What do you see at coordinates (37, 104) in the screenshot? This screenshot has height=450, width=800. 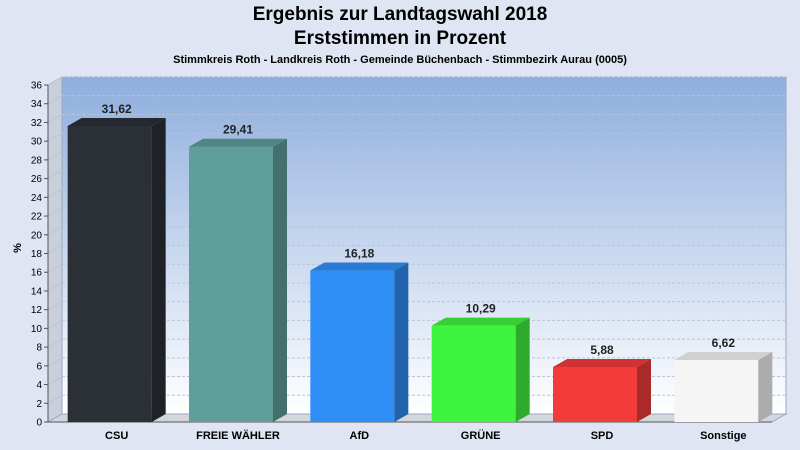 I see `y-tick-label: 34` at bounding box center [37, 104].